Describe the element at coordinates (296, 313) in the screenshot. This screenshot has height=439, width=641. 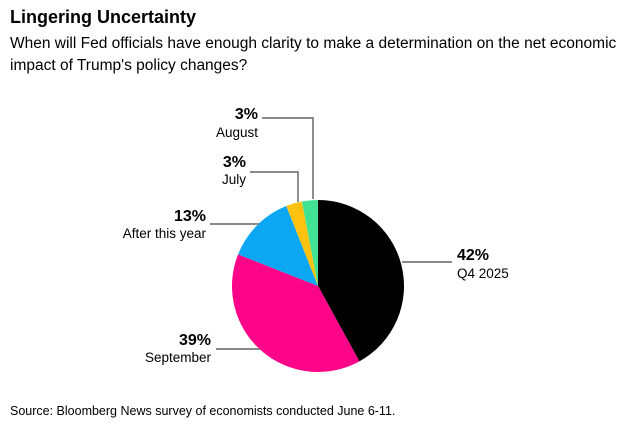
I see `pie-slice-september` at that location.